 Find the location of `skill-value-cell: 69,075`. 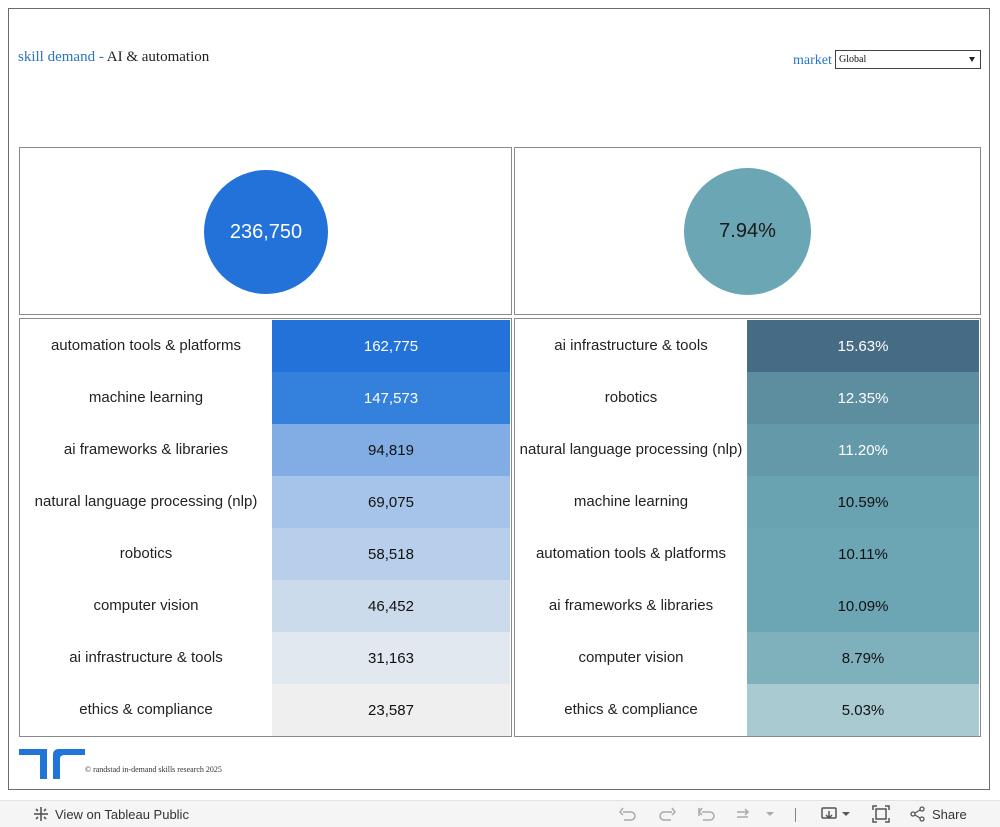

skill-value-cell: 69,075 is located at coordinates (391, 502).